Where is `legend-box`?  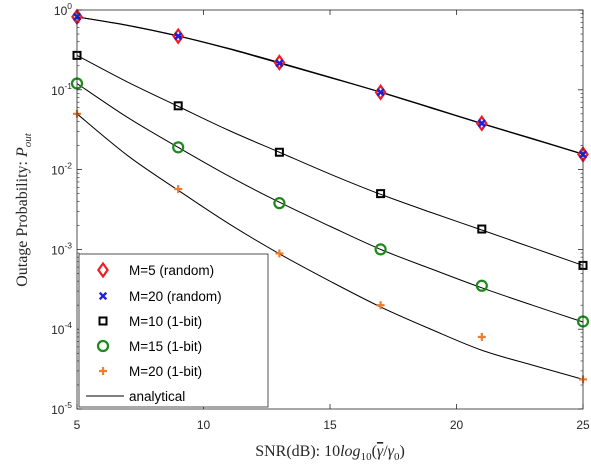
legend-box is located at coordinates (173, 330).